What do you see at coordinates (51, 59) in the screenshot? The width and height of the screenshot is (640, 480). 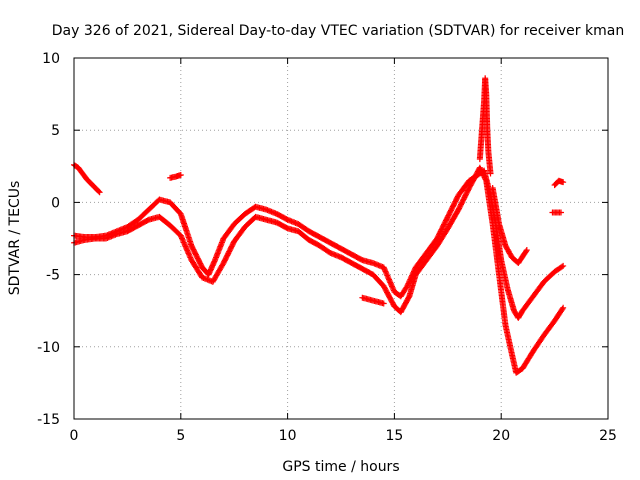 I see `y-tick-label: 10` at bounding box center [51, 59].